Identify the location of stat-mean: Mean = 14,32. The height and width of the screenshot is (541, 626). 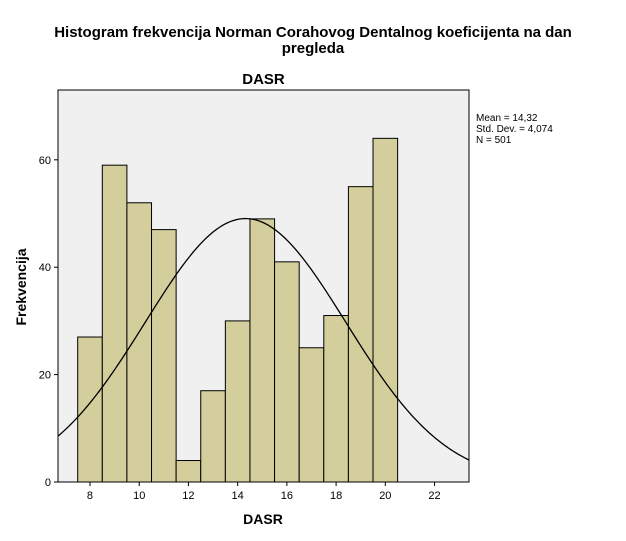
(507, 118).